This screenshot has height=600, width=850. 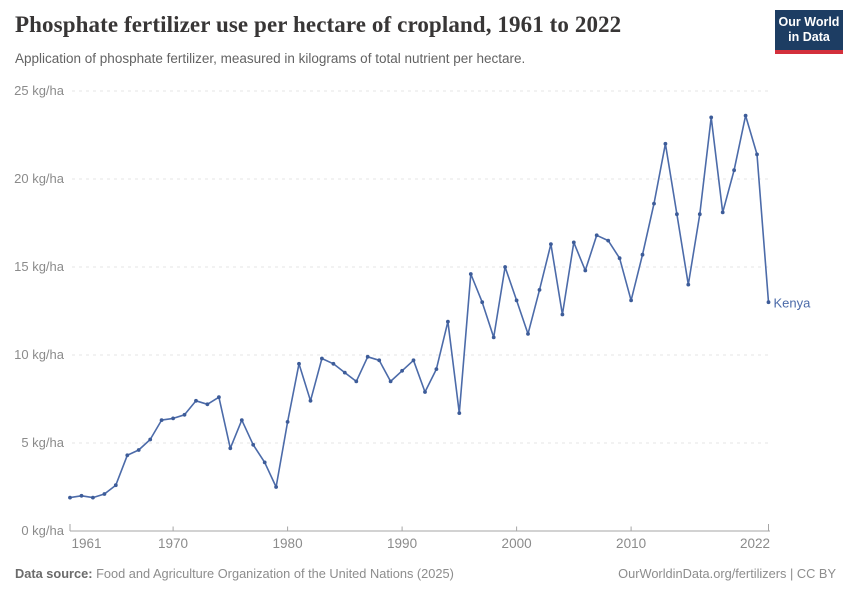 I want to click on data-source-label: Data source:, so click(x=54, y=573).